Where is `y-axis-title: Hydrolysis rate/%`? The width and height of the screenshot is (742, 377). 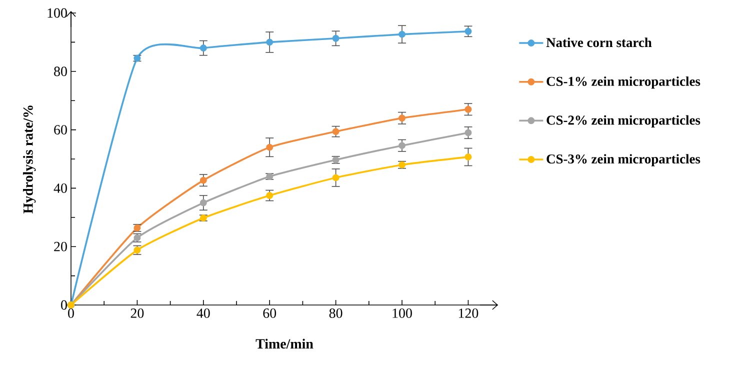
y-axis-title: Hydrolysis rate/% is located at coordinates (29, 160).